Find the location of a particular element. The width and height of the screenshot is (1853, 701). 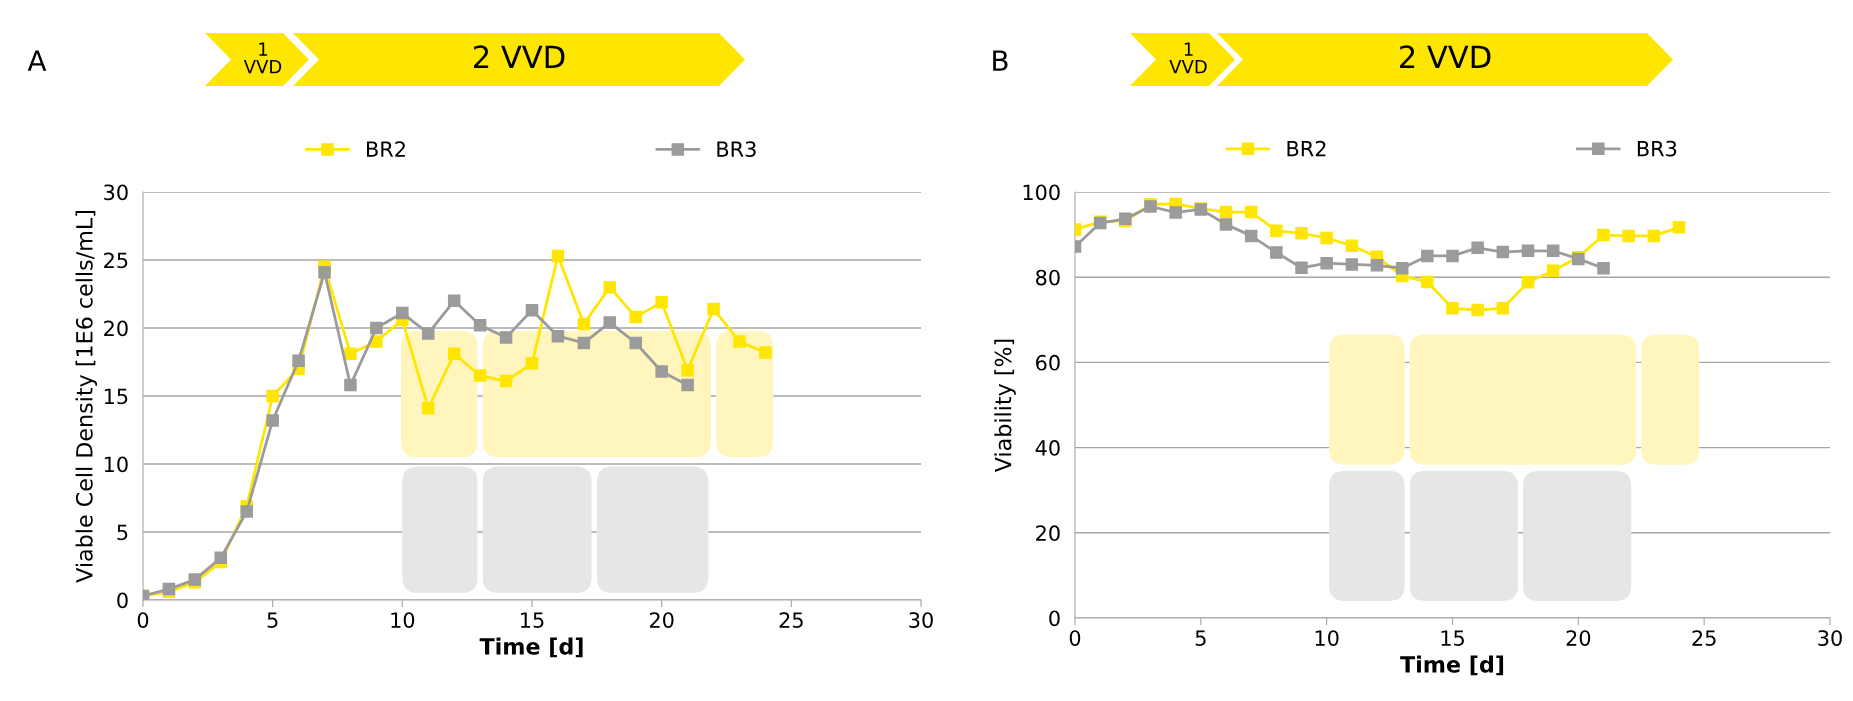

y-axis-title: Viable Cell Density [1E6 cells/mL] is located at coordinates (86, 397).